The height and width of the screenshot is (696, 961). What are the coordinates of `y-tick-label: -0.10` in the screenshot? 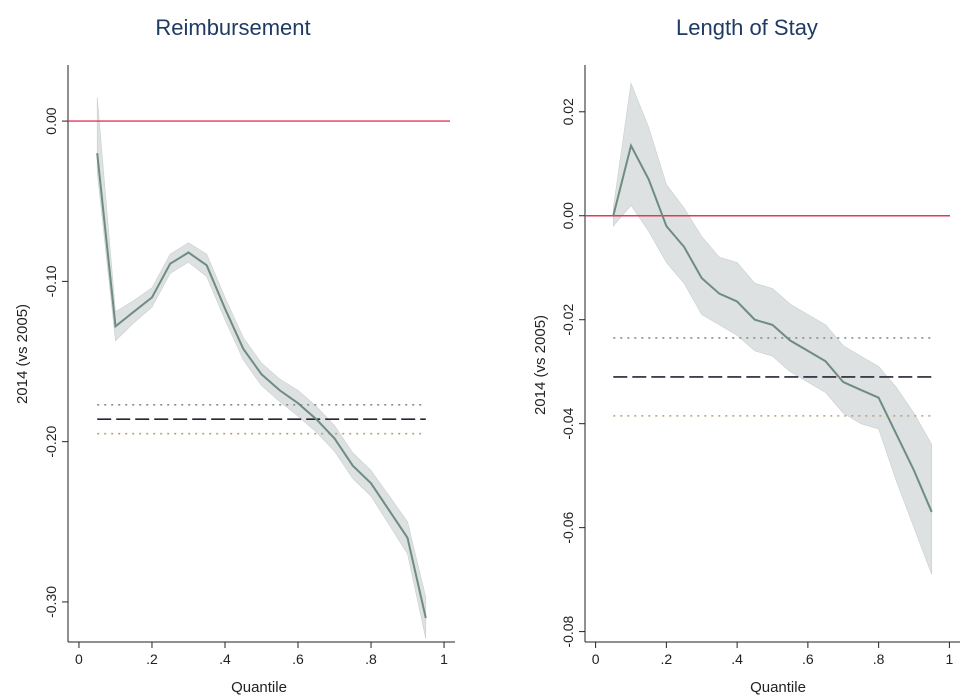 It's located at (51, 281).